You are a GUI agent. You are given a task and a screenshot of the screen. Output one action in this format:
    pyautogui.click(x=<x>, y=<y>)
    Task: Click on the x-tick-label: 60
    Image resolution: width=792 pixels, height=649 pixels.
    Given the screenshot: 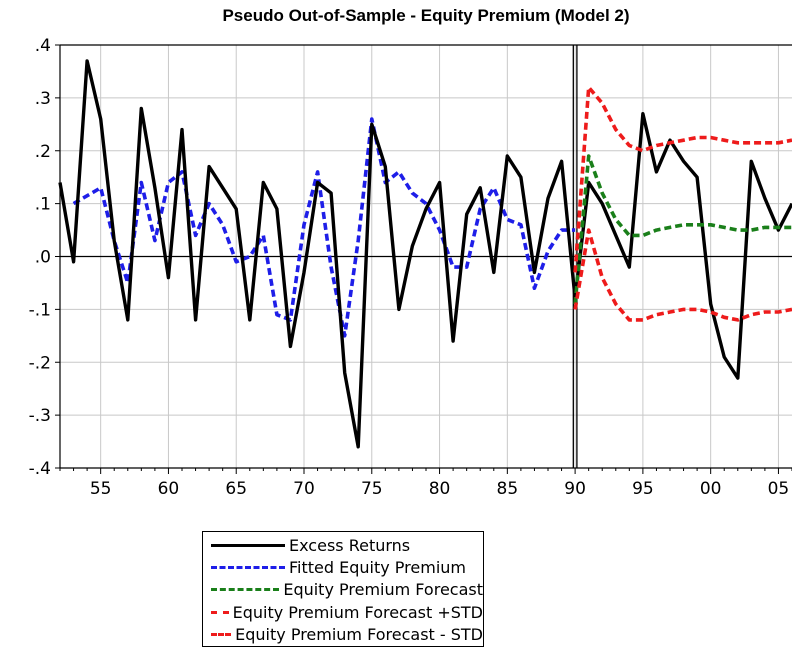 What is the action you would take?
    pyautogui.click(x=169, y=489)
    